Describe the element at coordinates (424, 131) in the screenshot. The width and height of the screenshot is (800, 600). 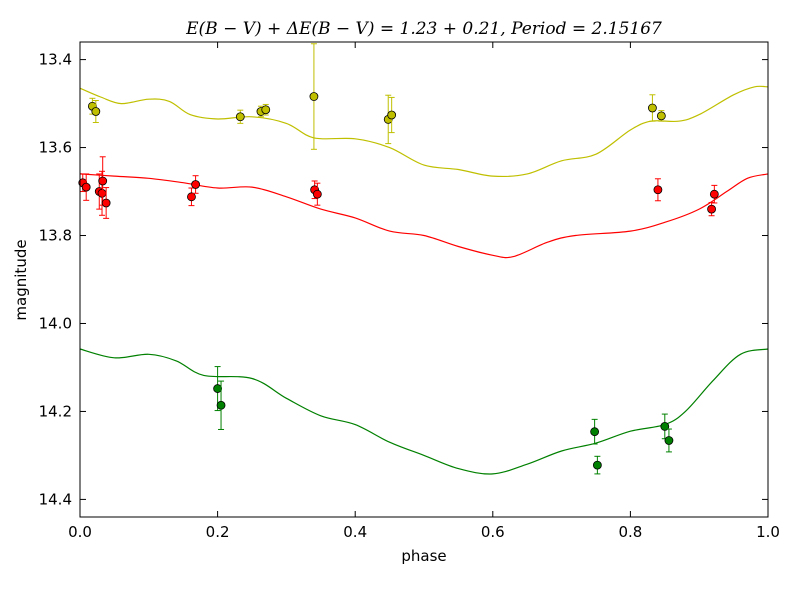
I see `series-0-curve` at that location.